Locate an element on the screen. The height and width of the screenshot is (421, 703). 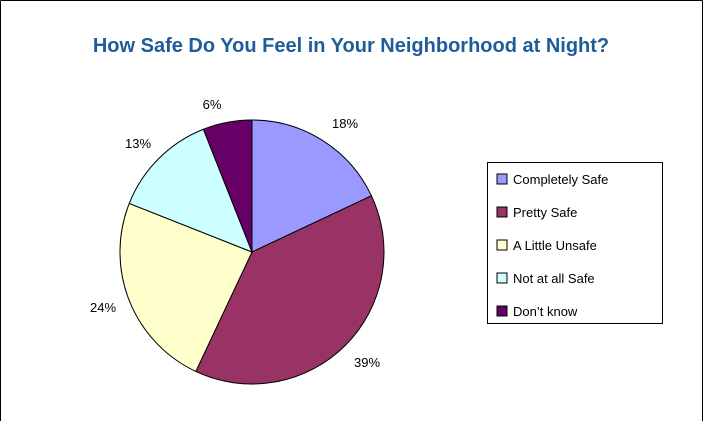
pie-slice-completely-safe is located at coordinates (312, 186).